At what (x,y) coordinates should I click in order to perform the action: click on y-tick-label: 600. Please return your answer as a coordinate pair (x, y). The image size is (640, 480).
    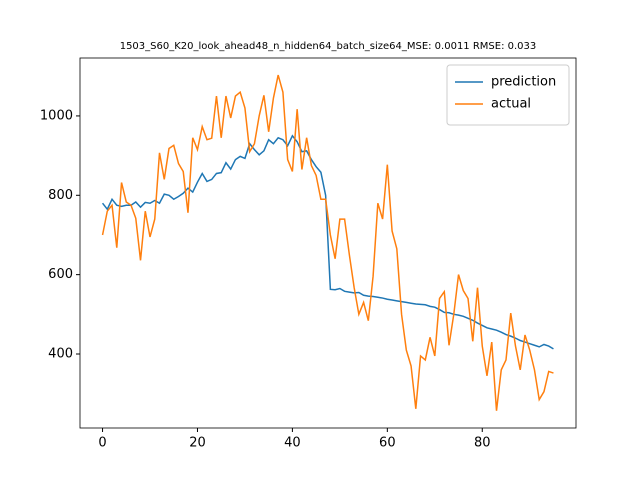
    Looking at the image, I should click on (60, 274).